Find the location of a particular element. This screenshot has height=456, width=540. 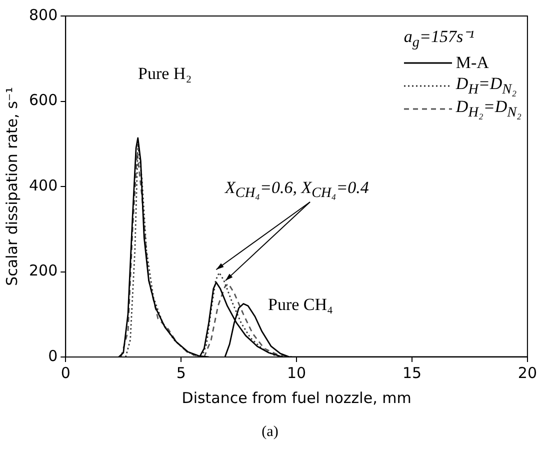

legend-label: D$_{H}$=D$_{N₂}$ is located at coordinates (486, 86).